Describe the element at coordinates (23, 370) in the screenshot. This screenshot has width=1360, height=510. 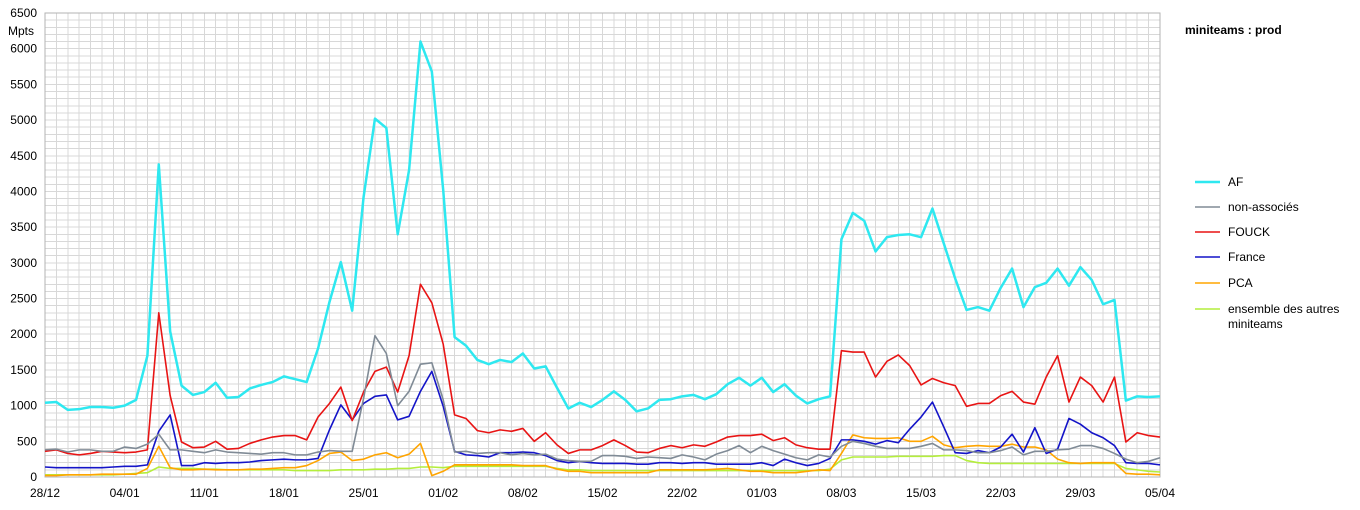
I see `y-tick-label: 1500` at that location.